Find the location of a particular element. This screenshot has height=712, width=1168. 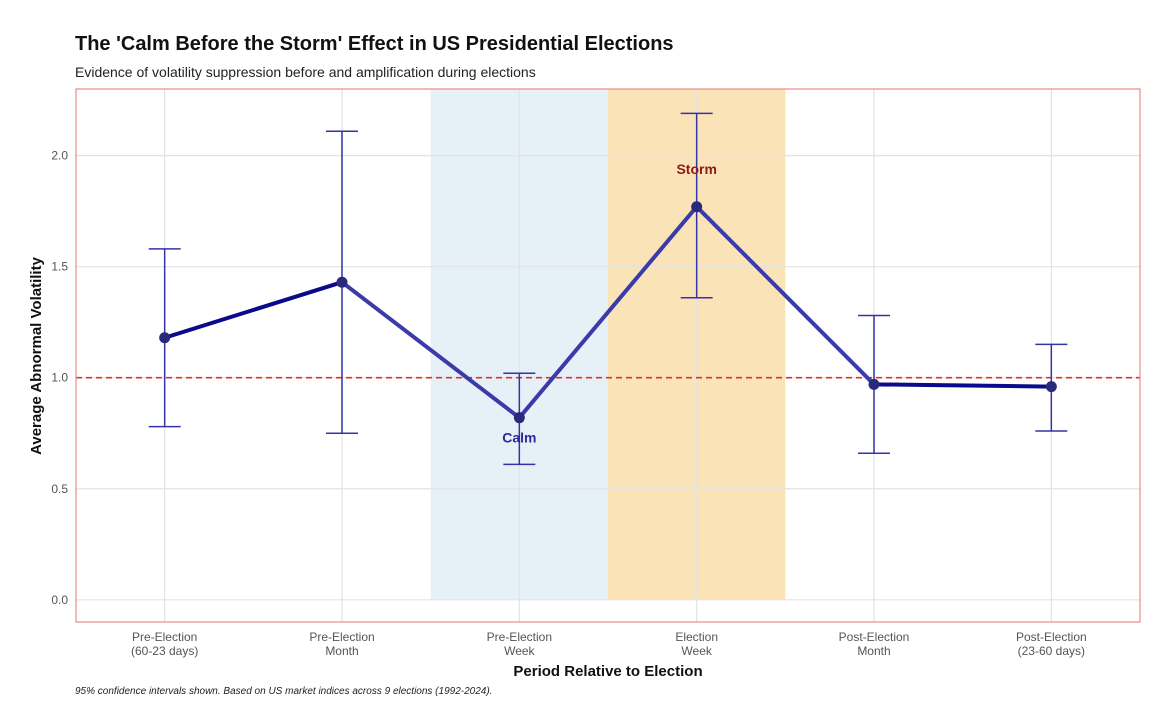

y-tick-label: 1.0 is located at coordinates (59, 378).